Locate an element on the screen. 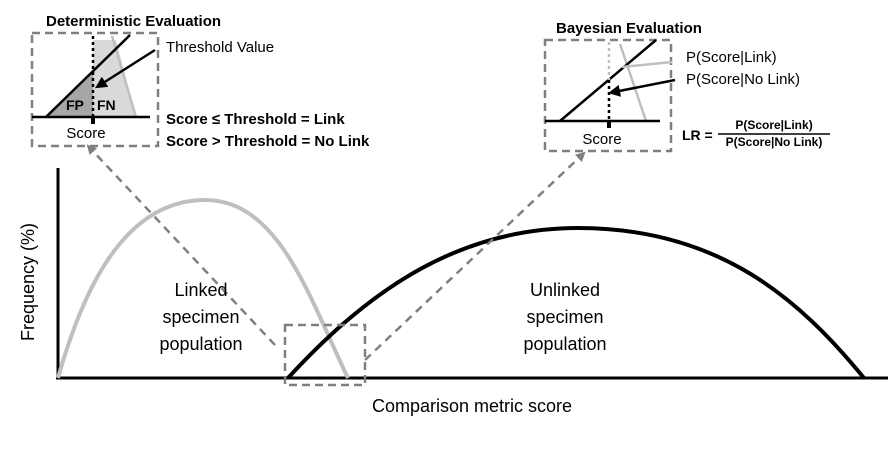 The image size is (894, 450). x-axis-label: Comparison metric score is located at coordinates (472, 406).